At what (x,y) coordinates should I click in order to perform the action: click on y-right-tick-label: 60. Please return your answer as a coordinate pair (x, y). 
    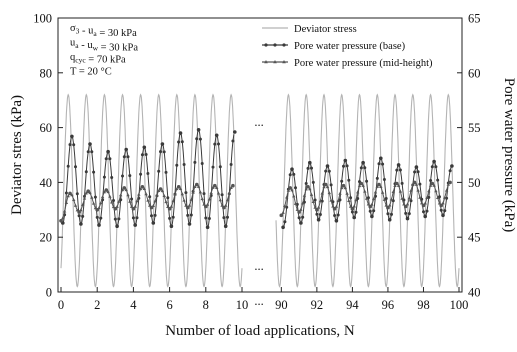
    Looking at the image, I should click on (474, 73).